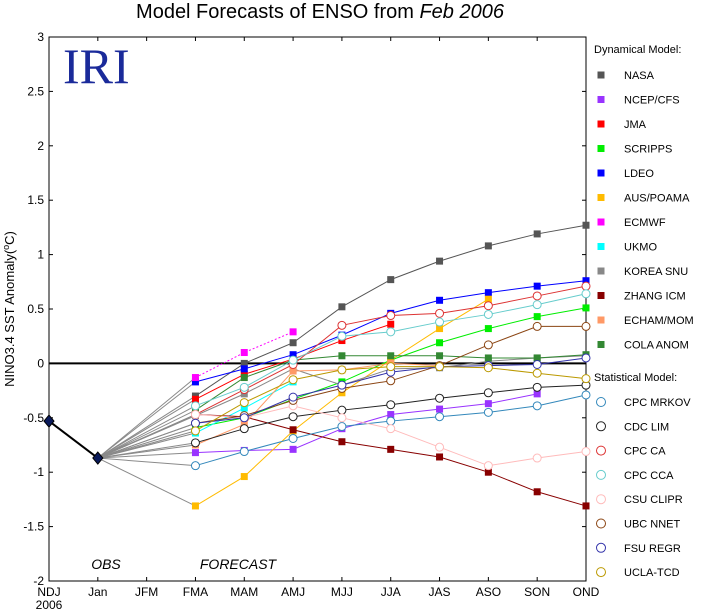 This screenshot has width=701, height=614. Describe the element at coordinates (244, 592) in the screenshot. I see `x-tick-label-mam: MAM` at that location.